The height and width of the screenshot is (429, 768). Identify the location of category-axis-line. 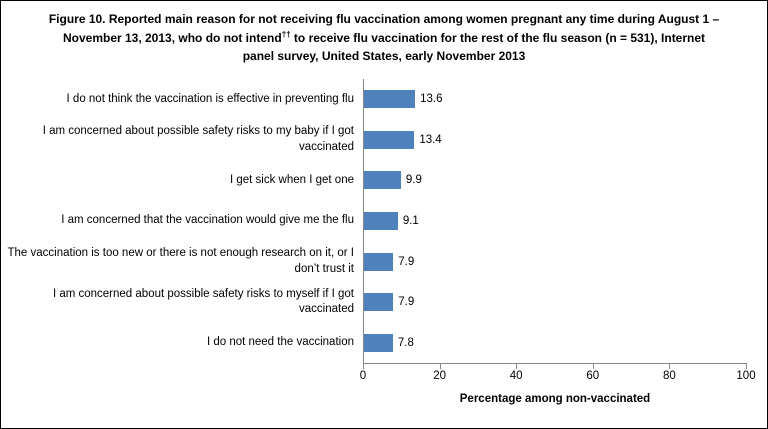
(363, 221).